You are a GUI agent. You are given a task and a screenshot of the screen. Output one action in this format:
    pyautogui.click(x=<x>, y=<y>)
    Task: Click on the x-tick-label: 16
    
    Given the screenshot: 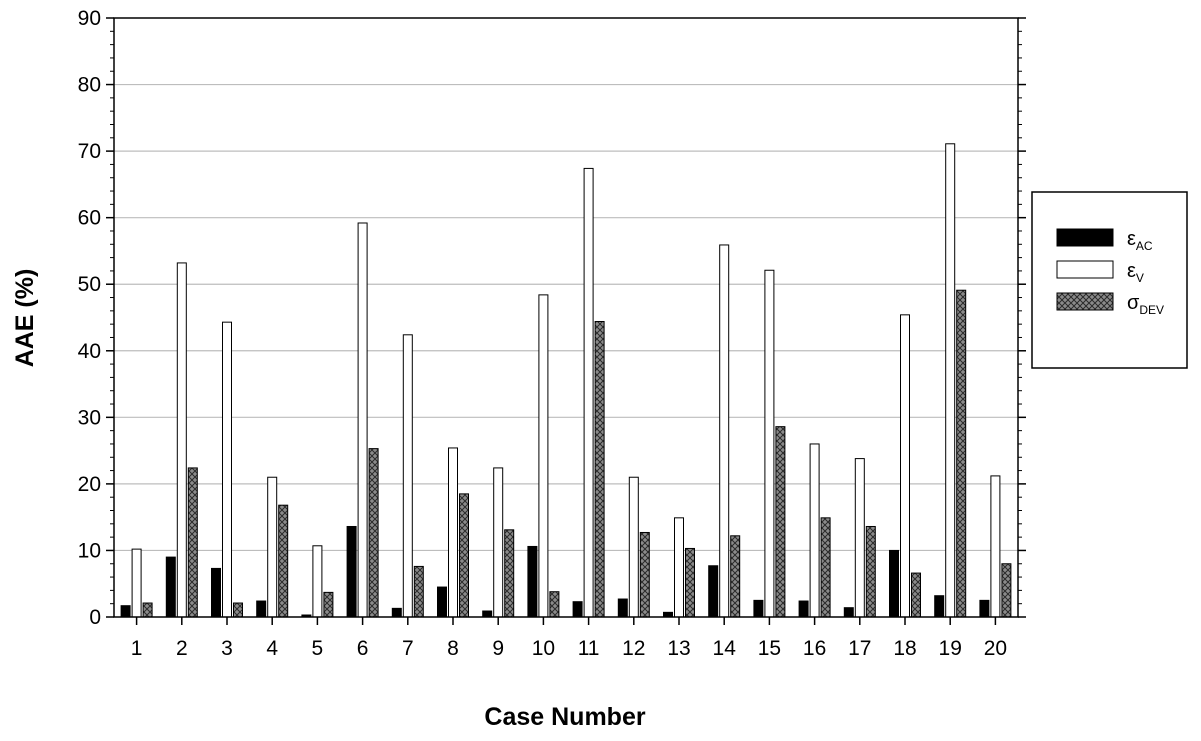 What is the action you would take?
    pyautogui.click(x=814, y=648)
    